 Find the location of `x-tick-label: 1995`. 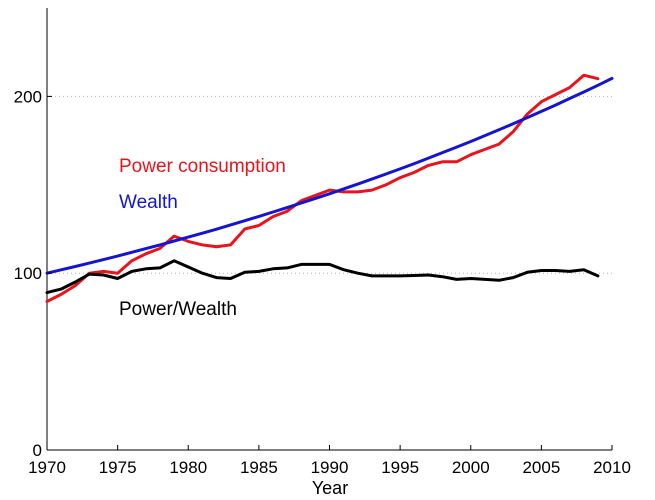

x-tick-label: 1995 is located at coordinates (400, 467).